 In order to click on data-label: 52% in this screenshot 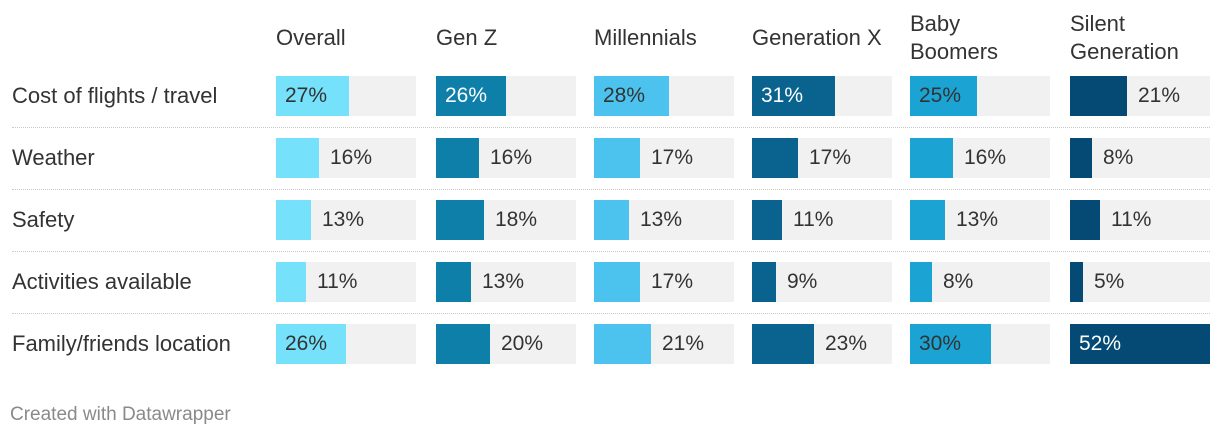, I will do `click(1100, 343)`.